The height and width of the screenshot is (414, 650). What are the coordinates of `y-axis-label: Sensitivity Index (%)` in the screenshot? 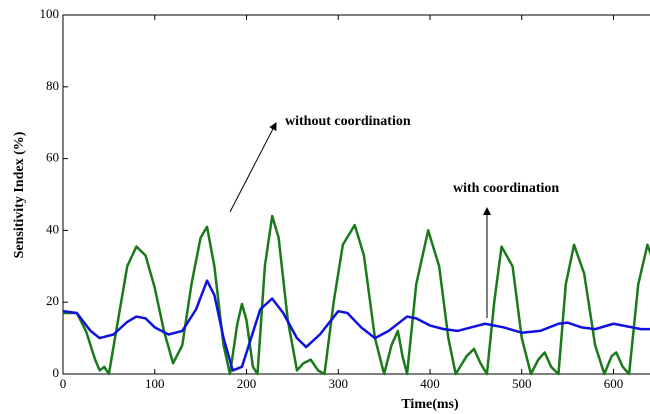 It's located at (19, 194).